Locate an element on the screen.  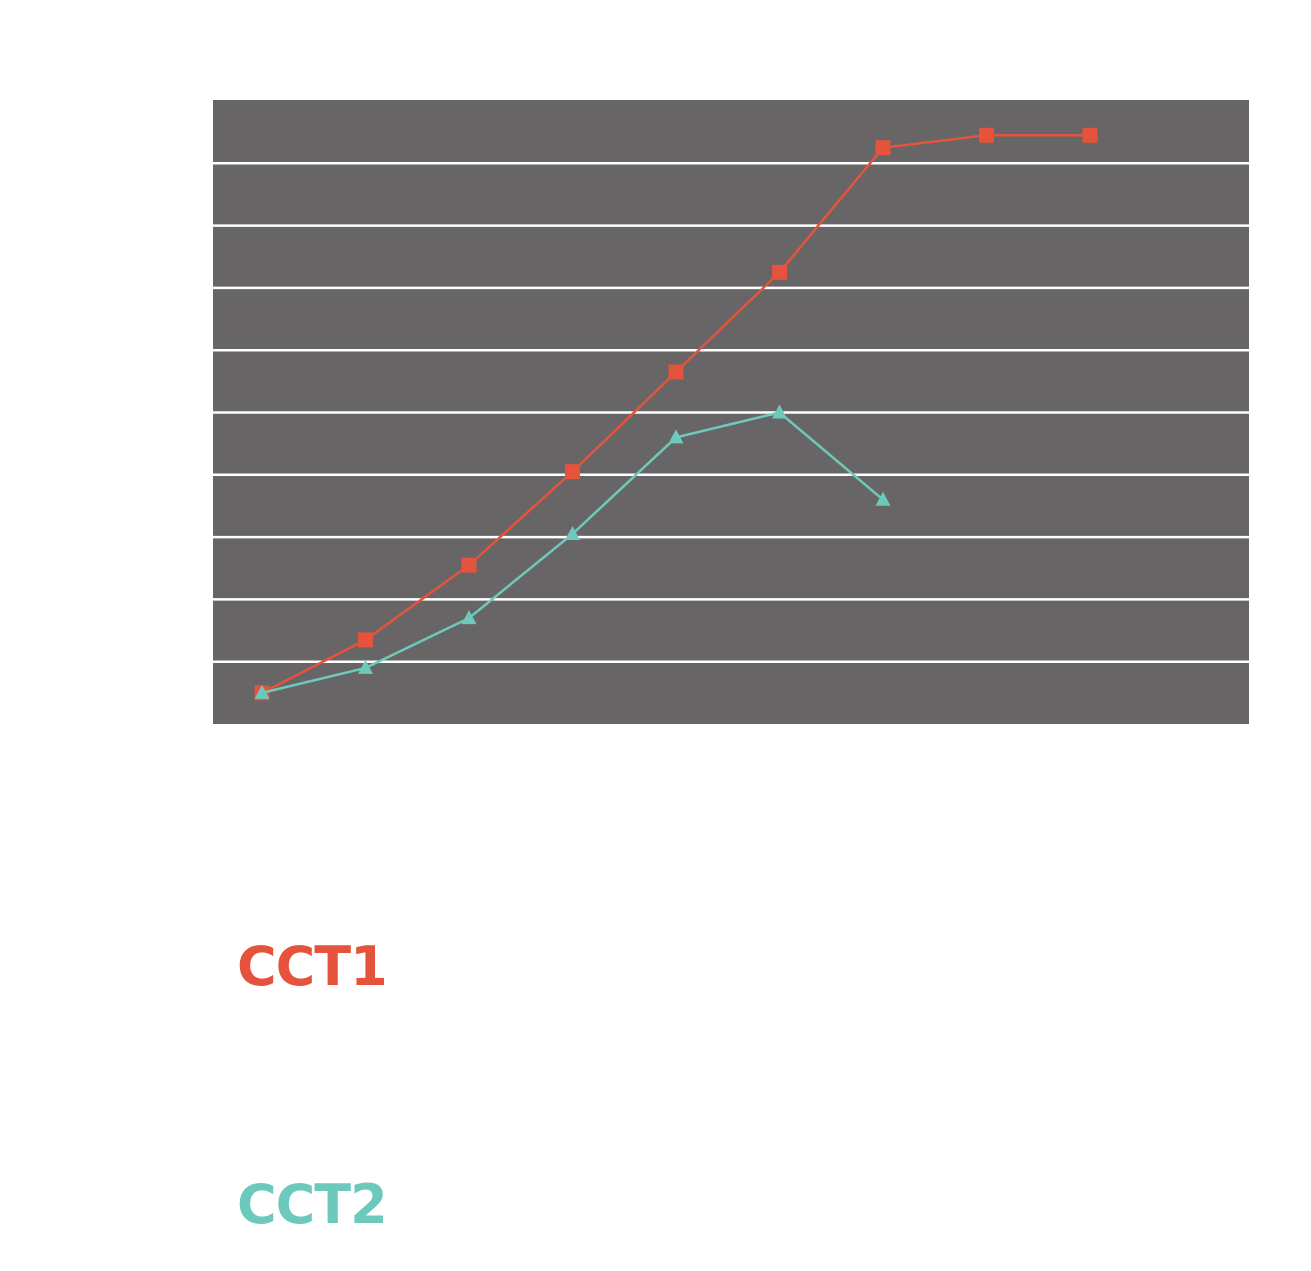
series-cct2 is located at coordinates (572, 551).